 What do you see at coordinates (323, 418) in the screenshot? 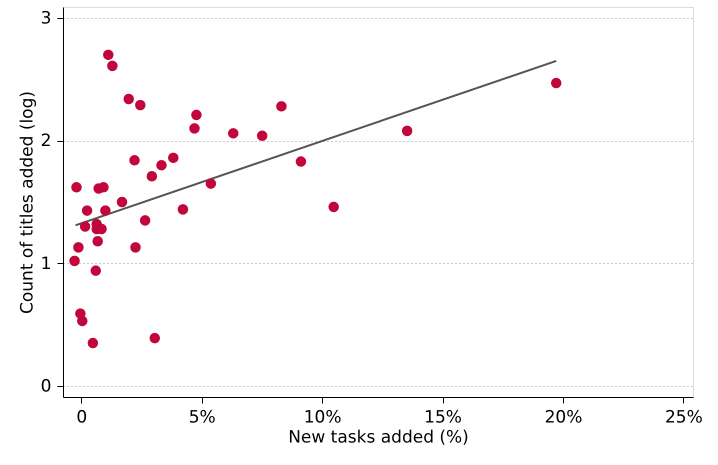
I see `x-tick-label: 10%` at bounding box center [323, 418].